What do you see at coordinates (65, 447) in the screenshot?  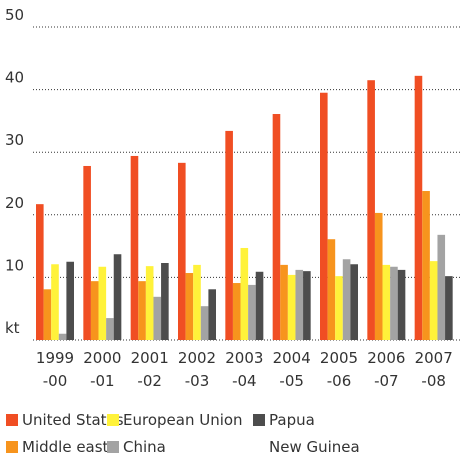 I see `legend-label: Middle east` at bounding box center [65, 447].